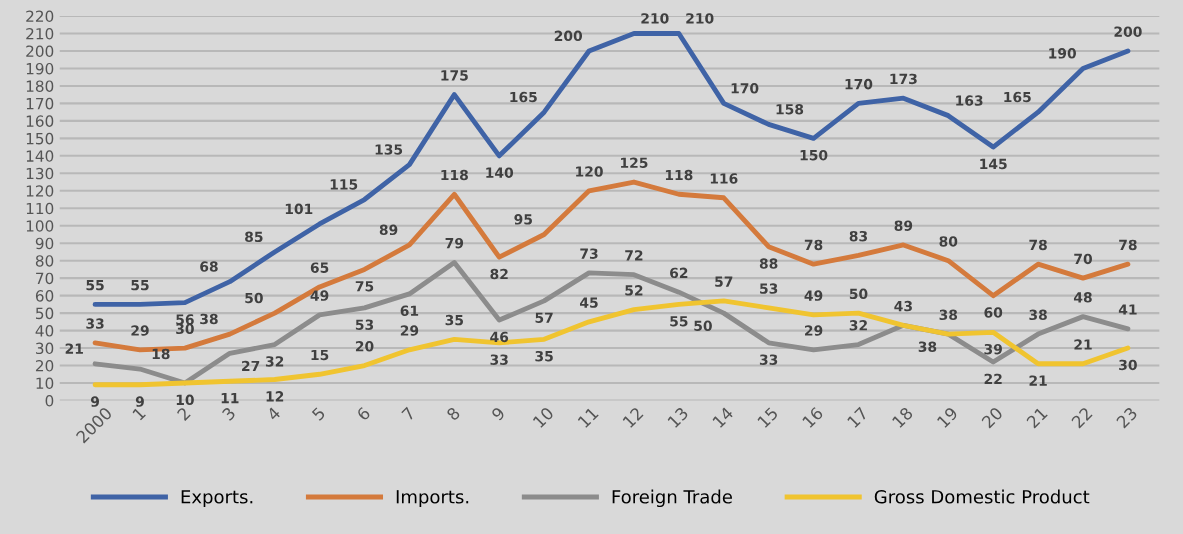 The width and height of the screenshot is (1183, 534). I want to click on y-tick-label: 90, so click(44, 243).